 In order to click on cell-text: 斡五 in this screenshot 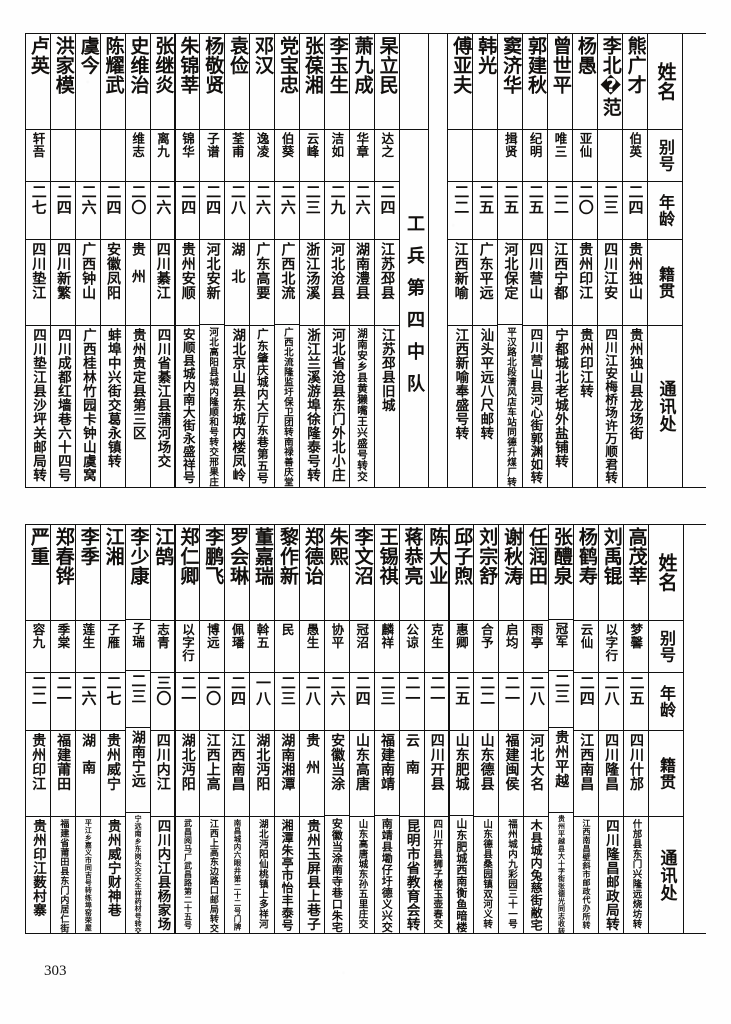, I will do `click(262, 636)`.